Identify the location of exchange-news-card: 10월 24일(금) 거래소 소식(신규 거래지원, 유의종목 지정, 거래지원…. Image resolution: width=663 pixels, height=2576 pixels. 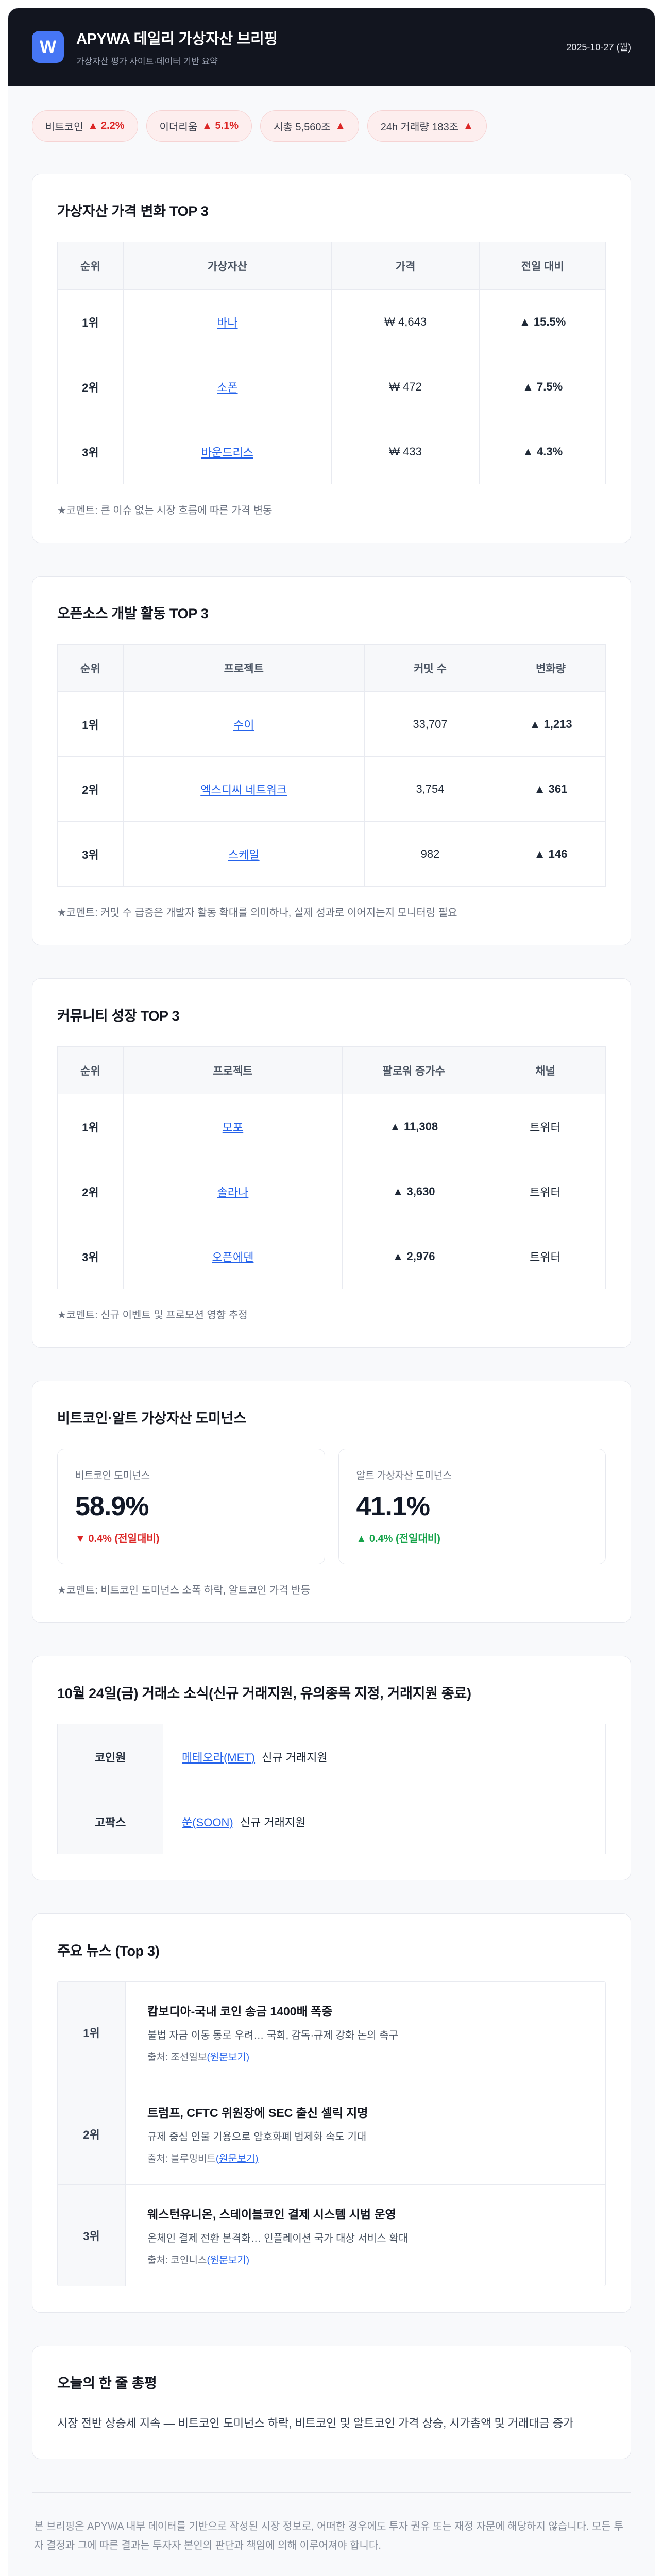
(331, 1768).